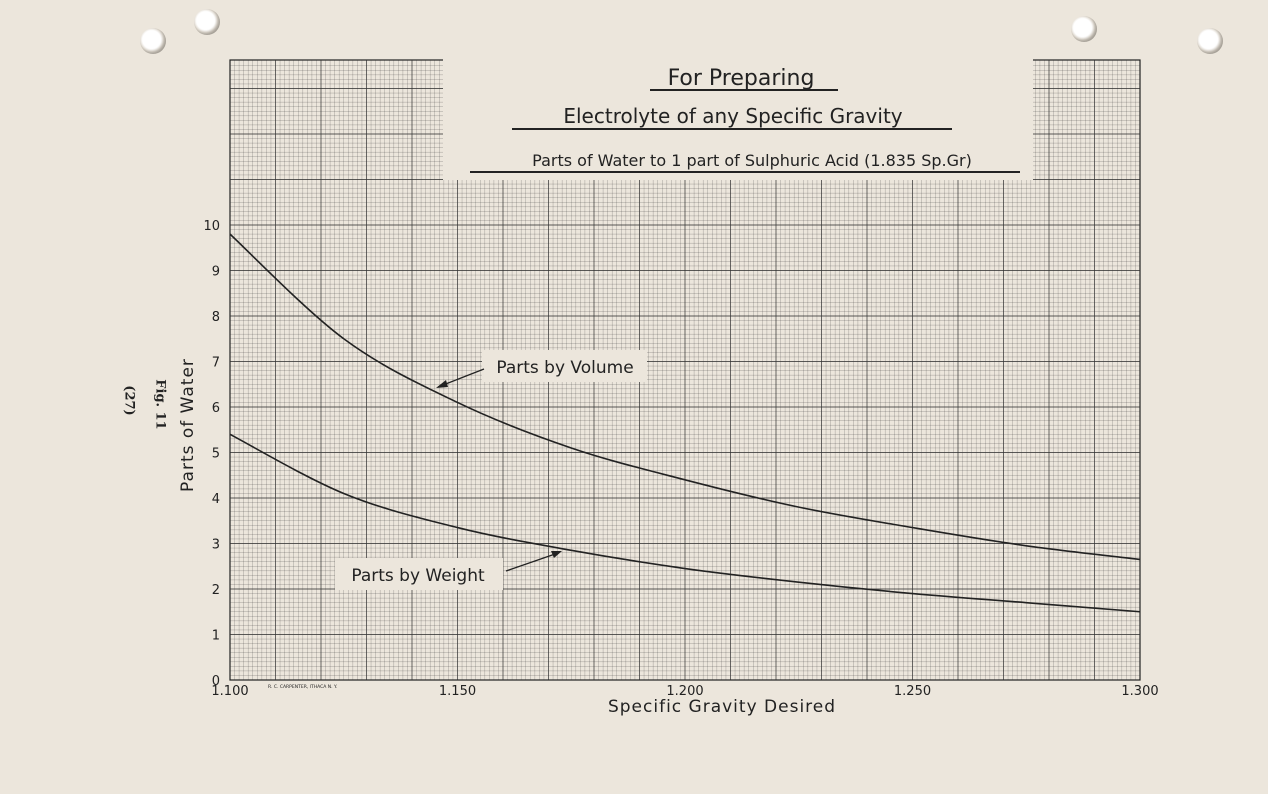 The height and width of the screenshot is (794, 1268). I want to click on y-tick-label: 9, so click(216, 272).